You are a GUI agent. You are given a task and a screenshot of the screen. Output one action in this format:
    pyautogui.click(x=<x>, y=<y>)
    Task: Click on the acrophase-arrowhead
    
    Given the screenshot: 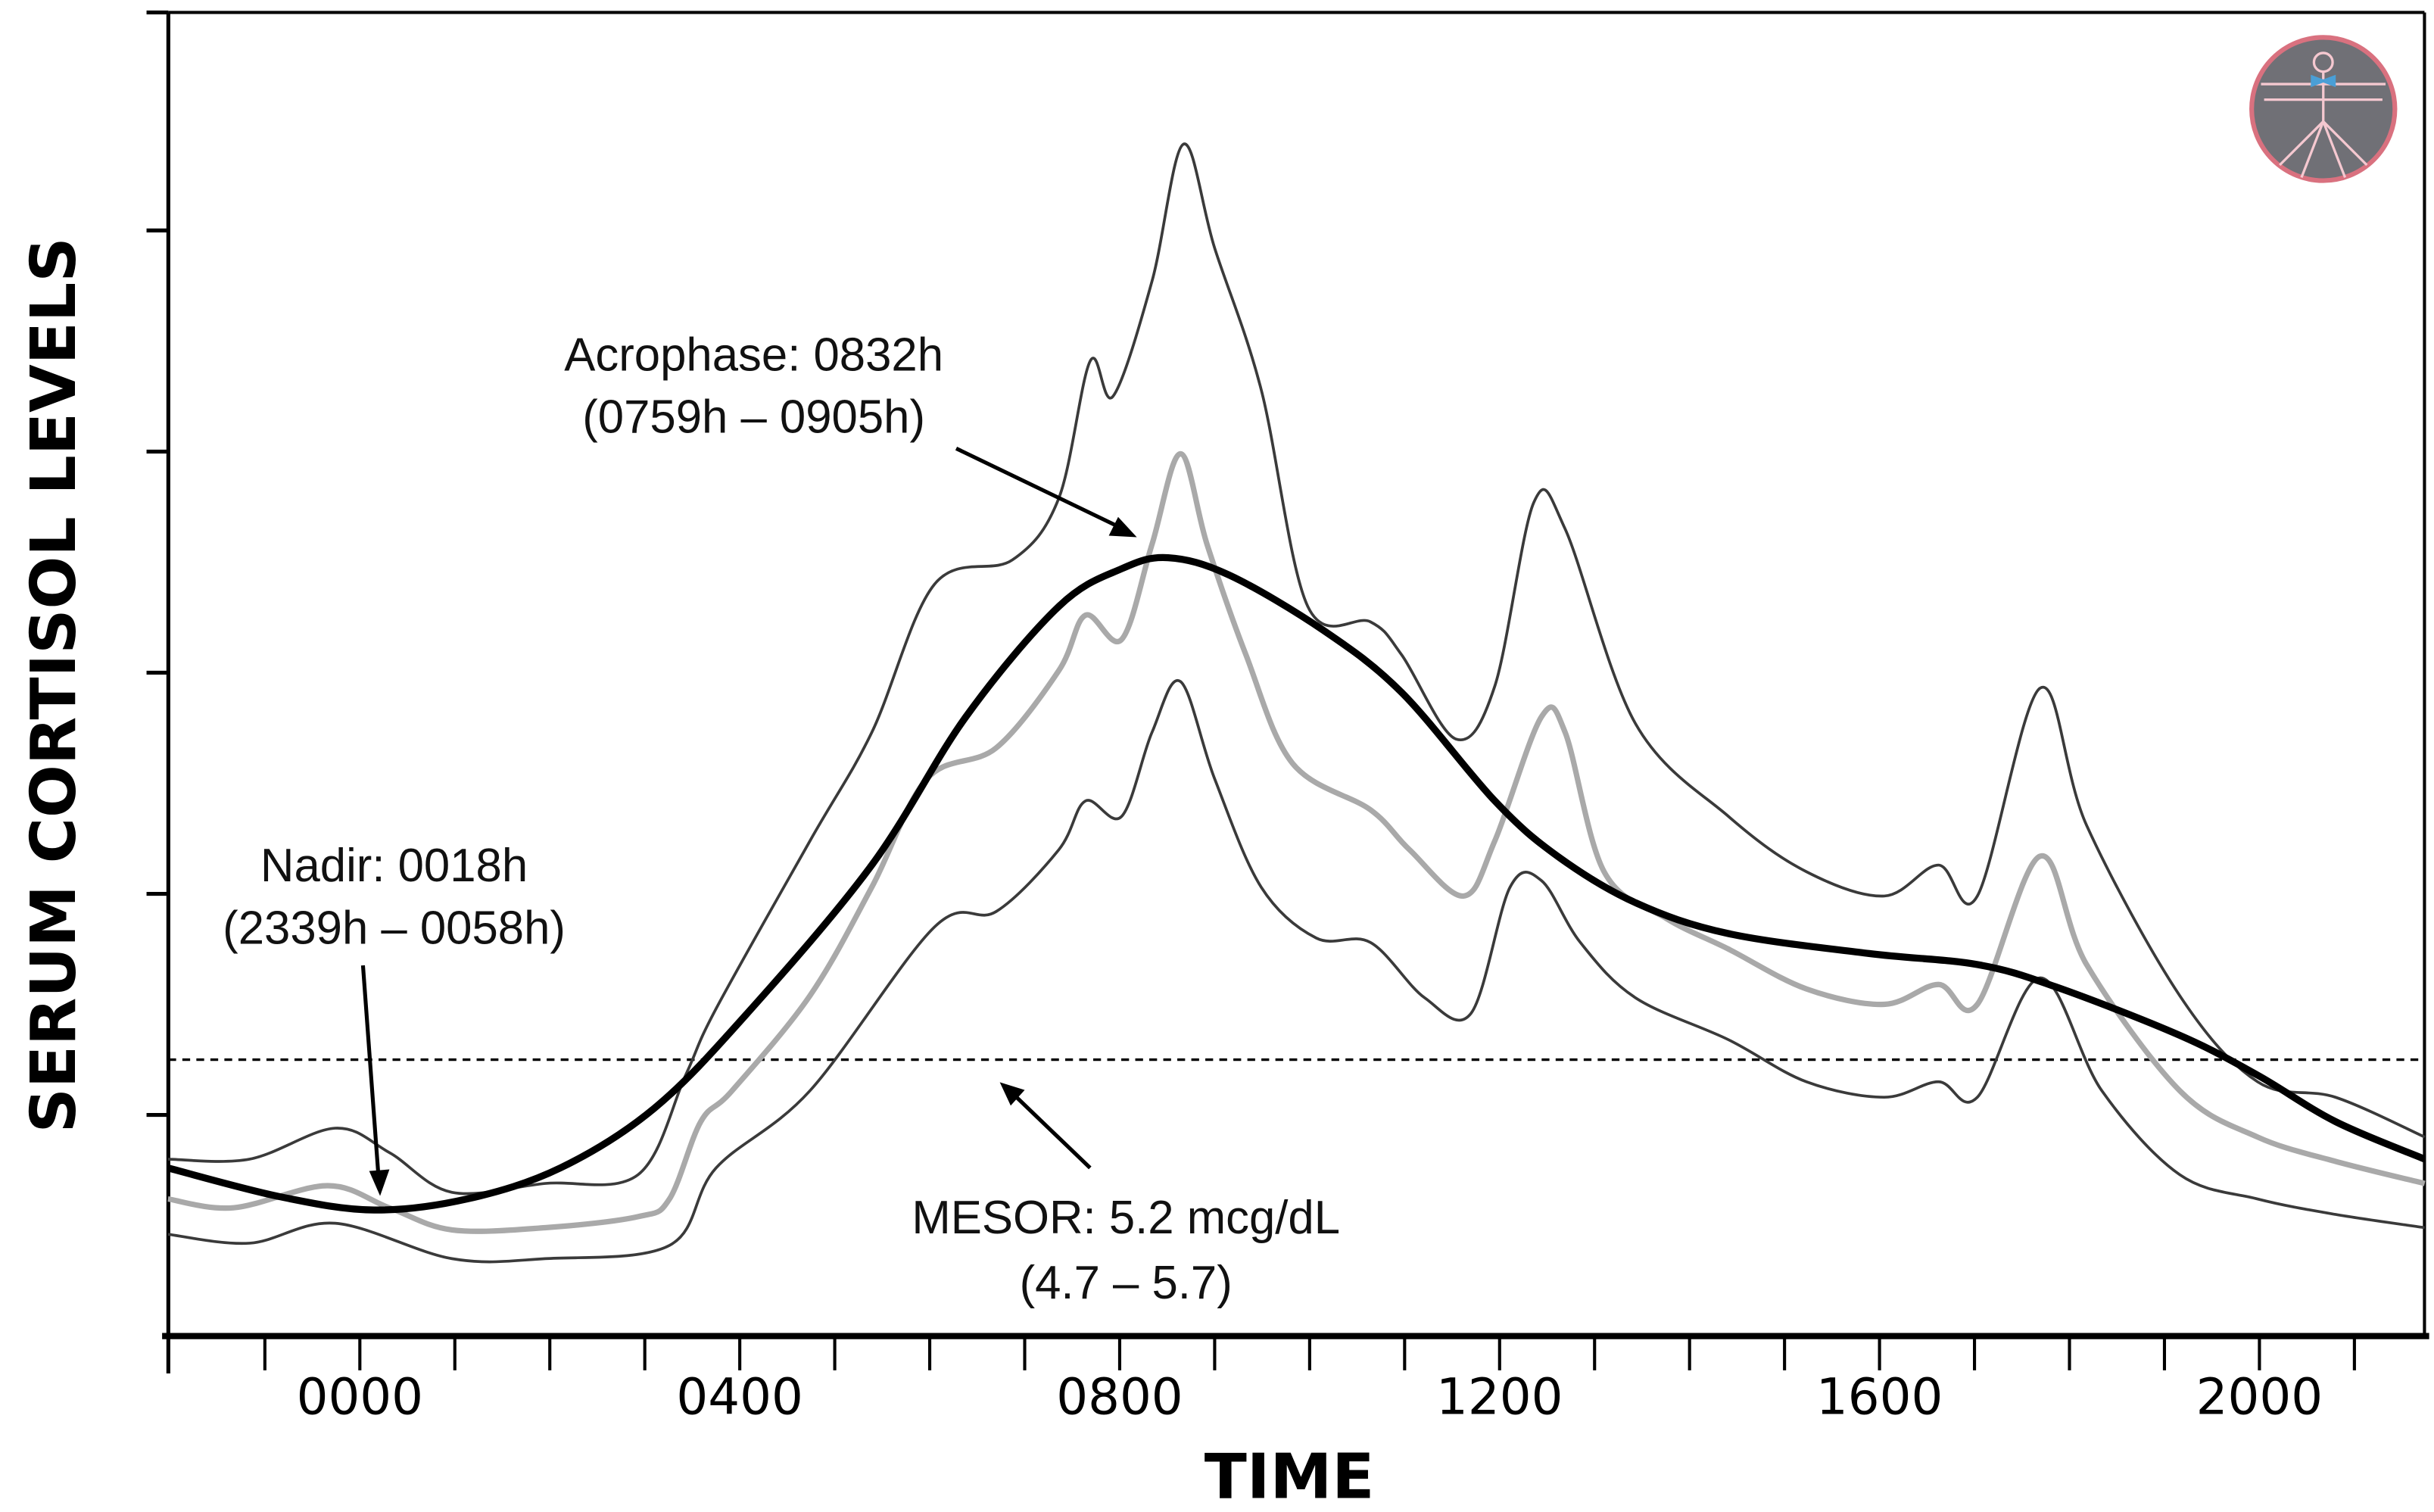 What is the action you would take?
    pyautogui.click(x=1122, y=527)
    